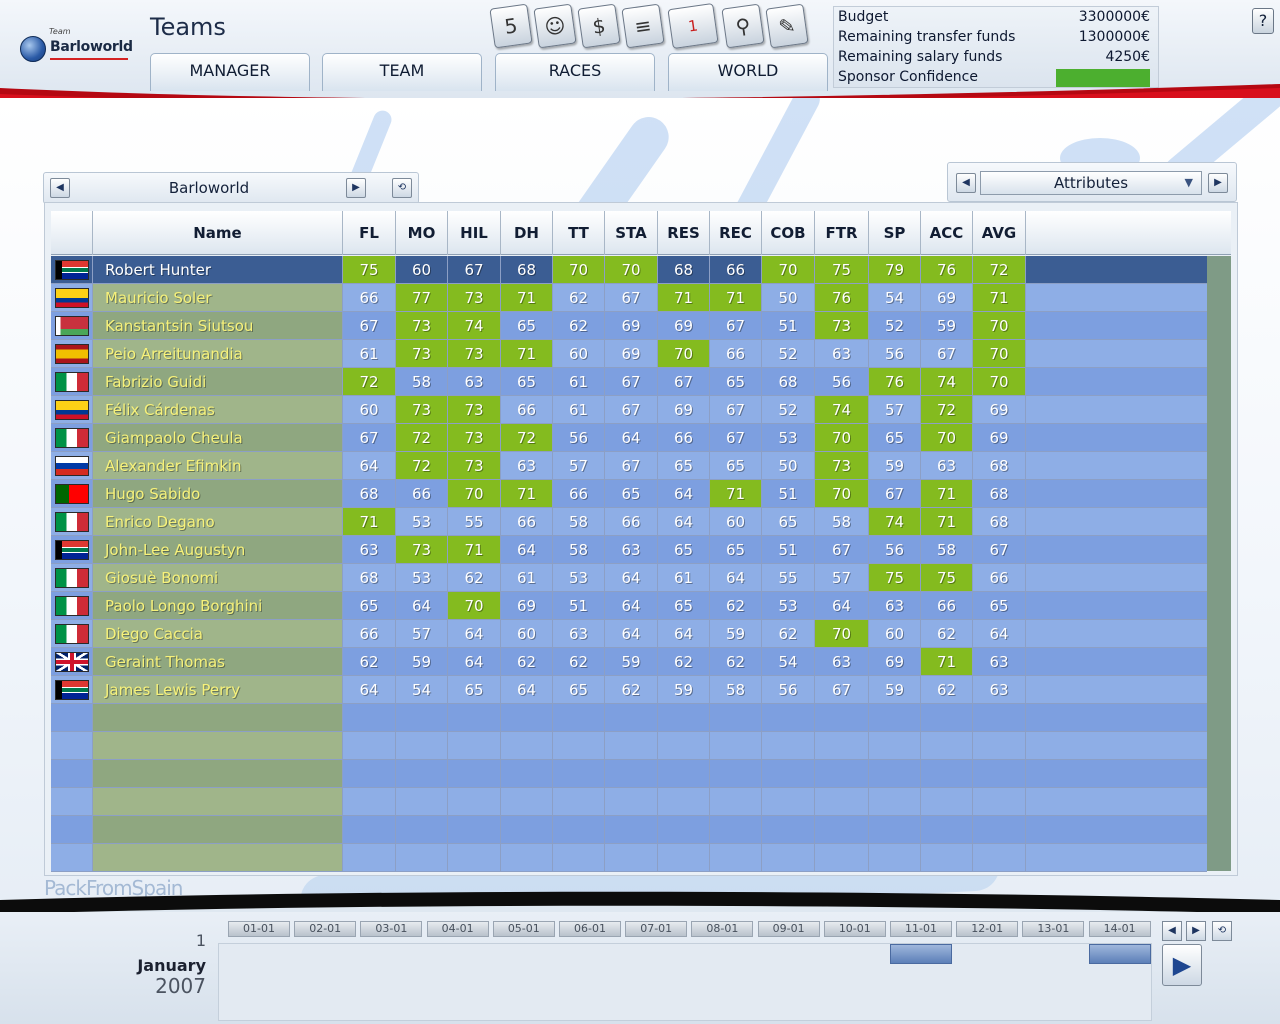 The height and width of the screenshot is (1024, 1280). I want to click on notepad-icon: ✎, so click(787, 26).